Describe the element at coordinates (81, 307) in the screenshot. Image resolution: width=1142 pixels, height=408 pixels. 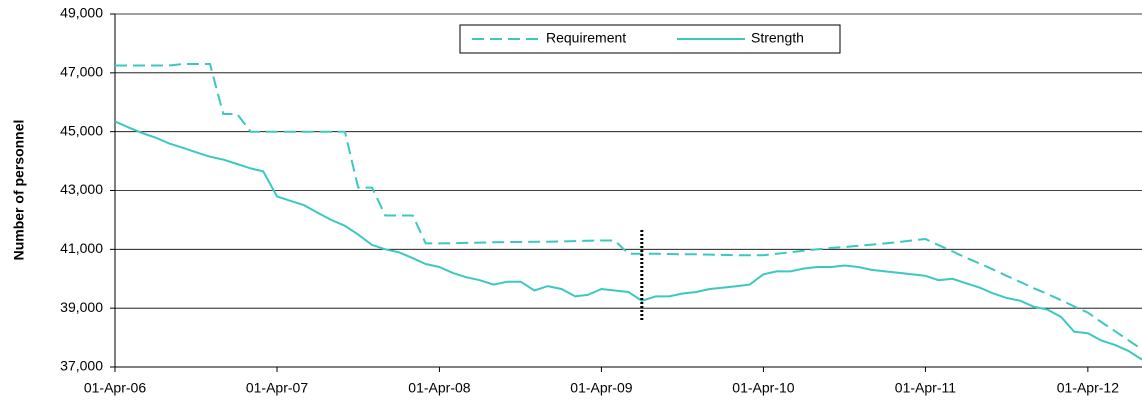
I see `y-tick-label: 39,000` at that location.